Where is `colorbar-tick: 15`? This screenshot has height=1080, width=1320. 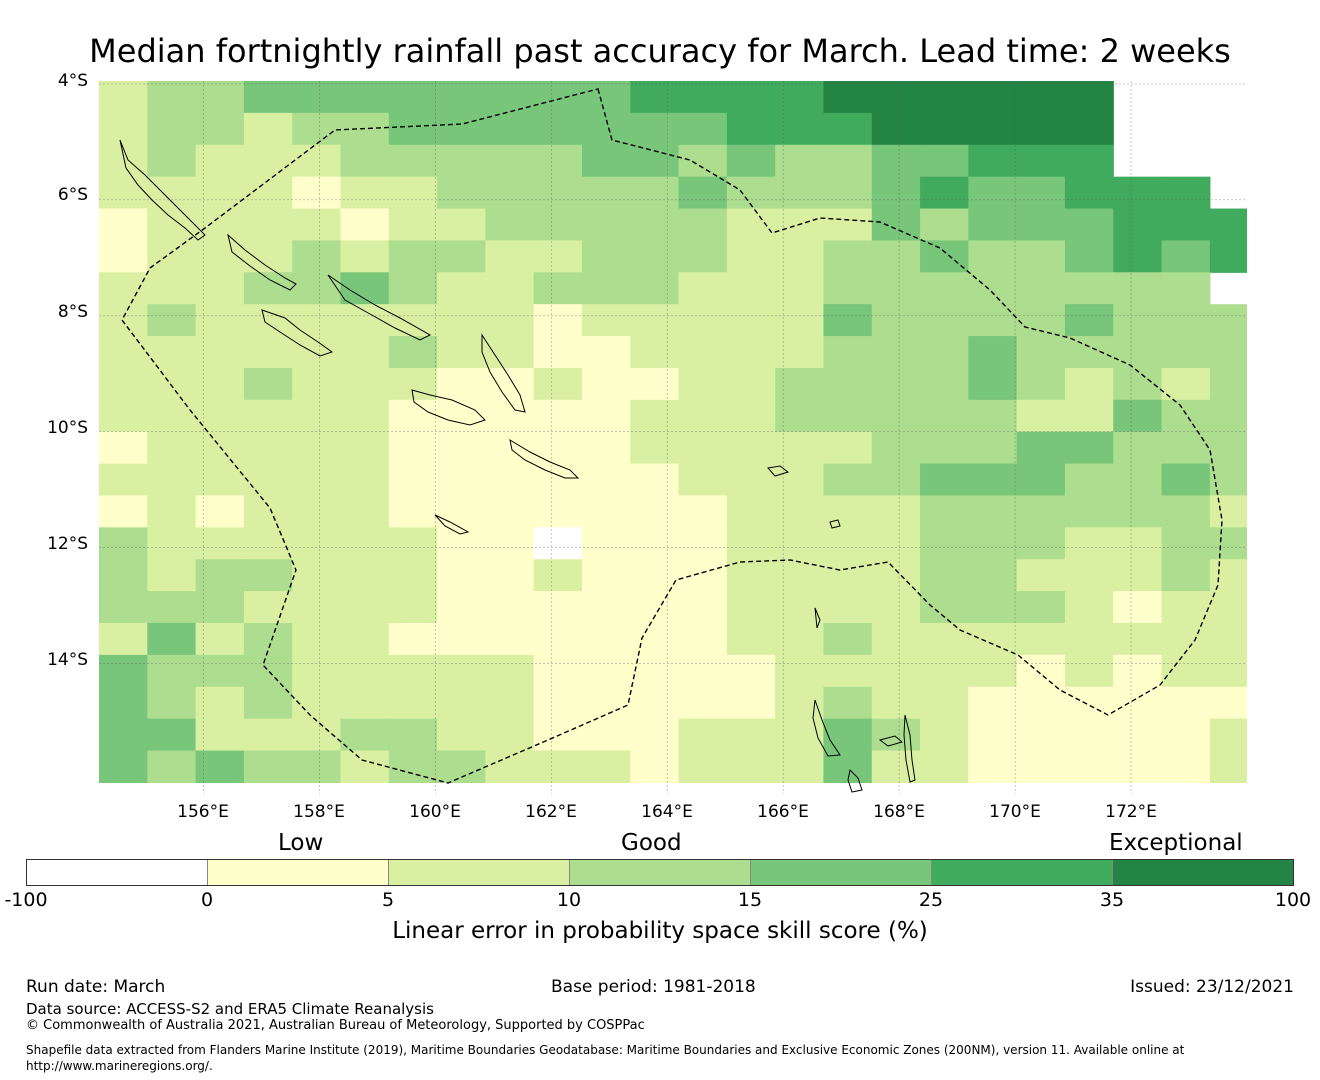 colorbar-tick: 15 is located at coordinates (750, 900).